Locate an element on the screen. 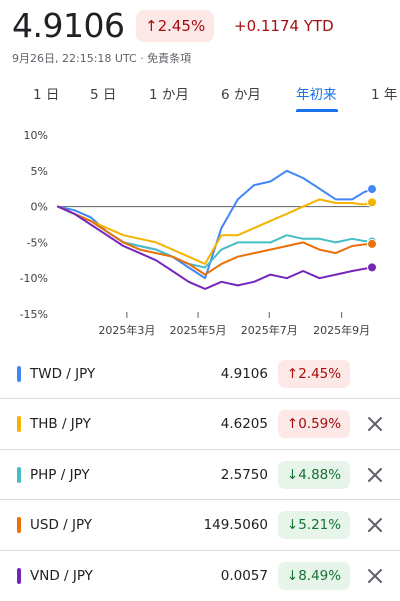 The height and width of the screenshot is (601, 400). range-tabs: 1 日 5 日 1 か月 6 か月 年初来 1 年 is located at coordinates (200, 99).